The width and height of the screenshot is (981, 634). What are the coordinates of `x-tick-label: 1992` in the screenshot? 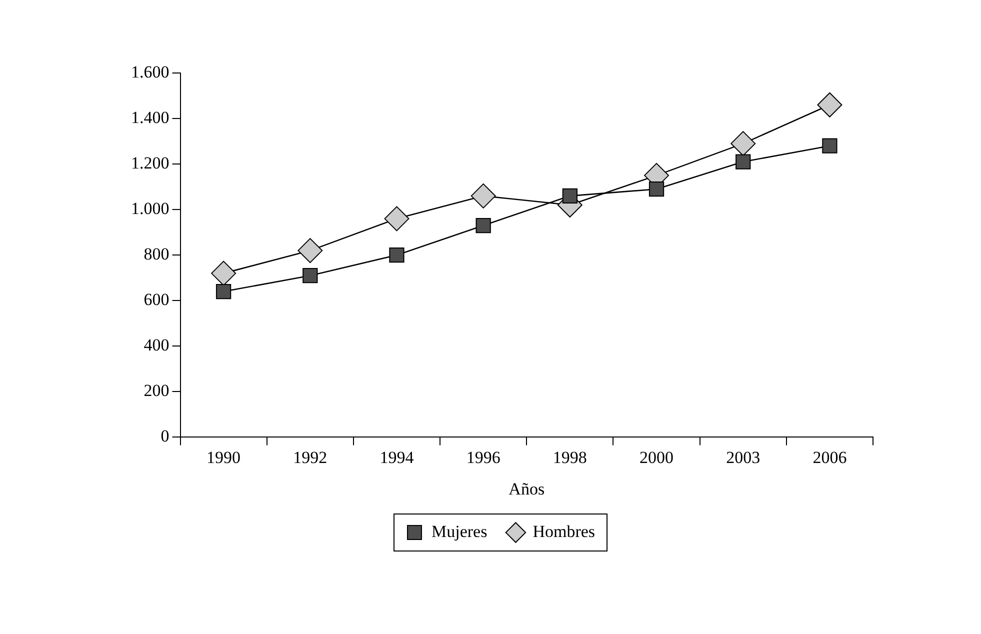 It's located at (310, 457).